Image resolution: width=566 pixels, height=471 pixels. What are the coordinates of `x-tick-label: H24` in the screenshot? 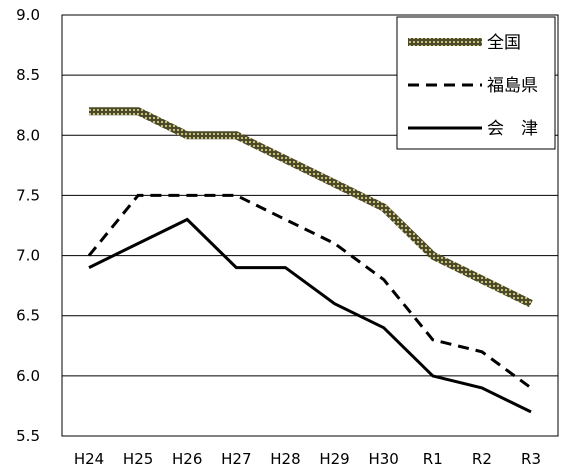 It's located at (89, 459).